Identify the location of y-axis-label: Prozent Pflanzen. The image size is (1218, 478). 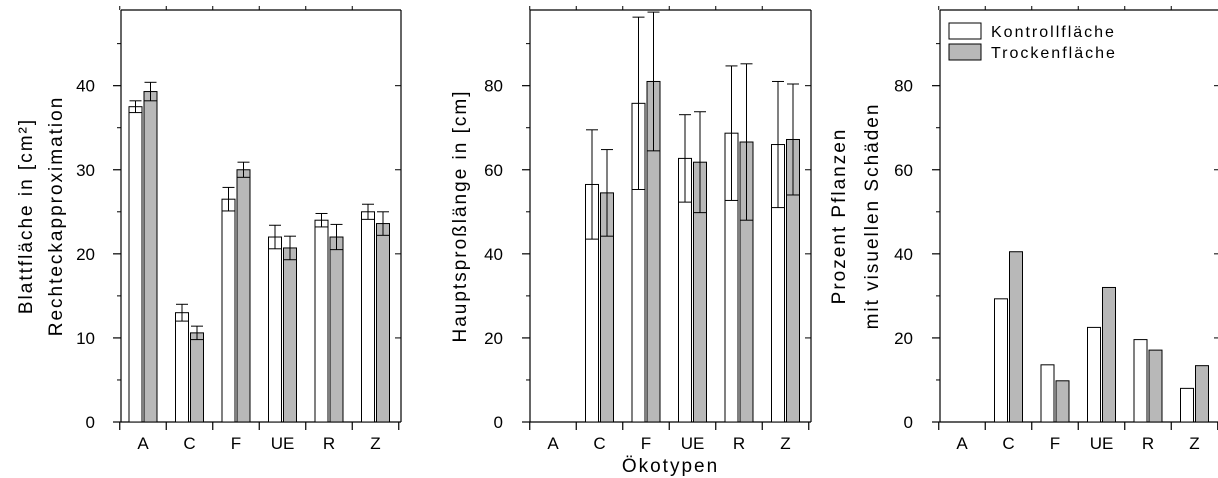
(839, 216).